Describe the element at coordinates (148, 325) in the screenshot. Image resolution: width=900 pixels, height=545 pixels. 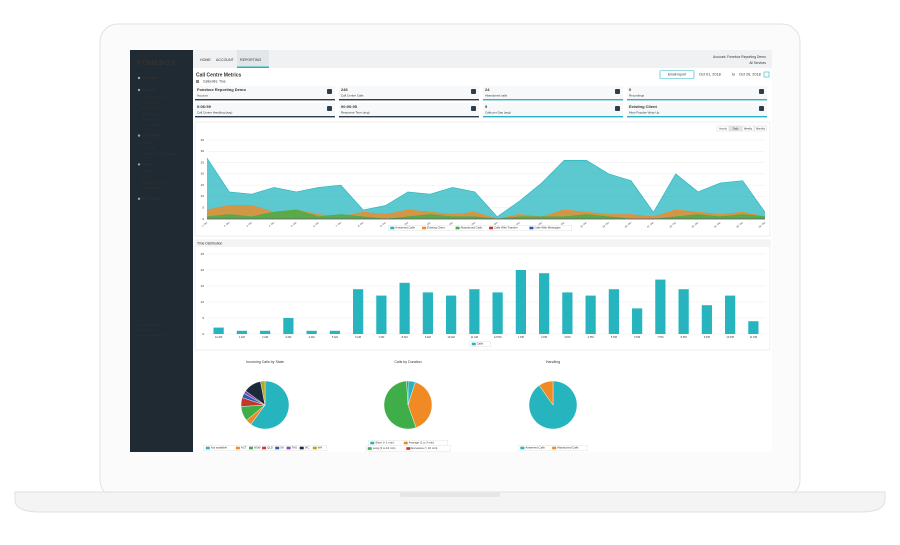
I see `sidebar-footer: Customer Service` at that location.